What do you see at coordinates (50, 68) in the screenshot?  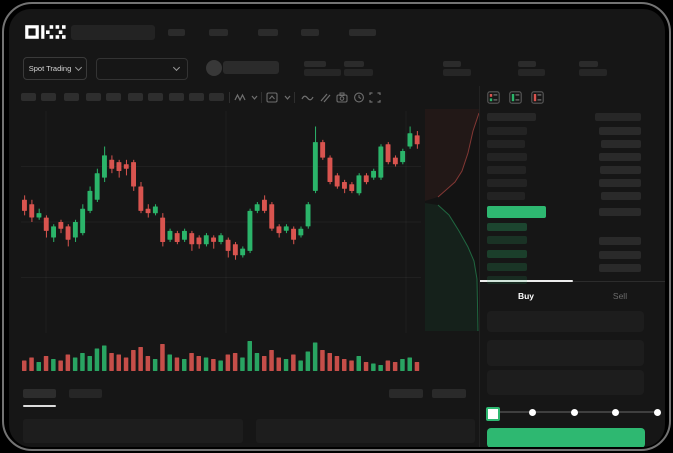 I see `market-type-label: Spot Trading` at bounding box center [50, 68].